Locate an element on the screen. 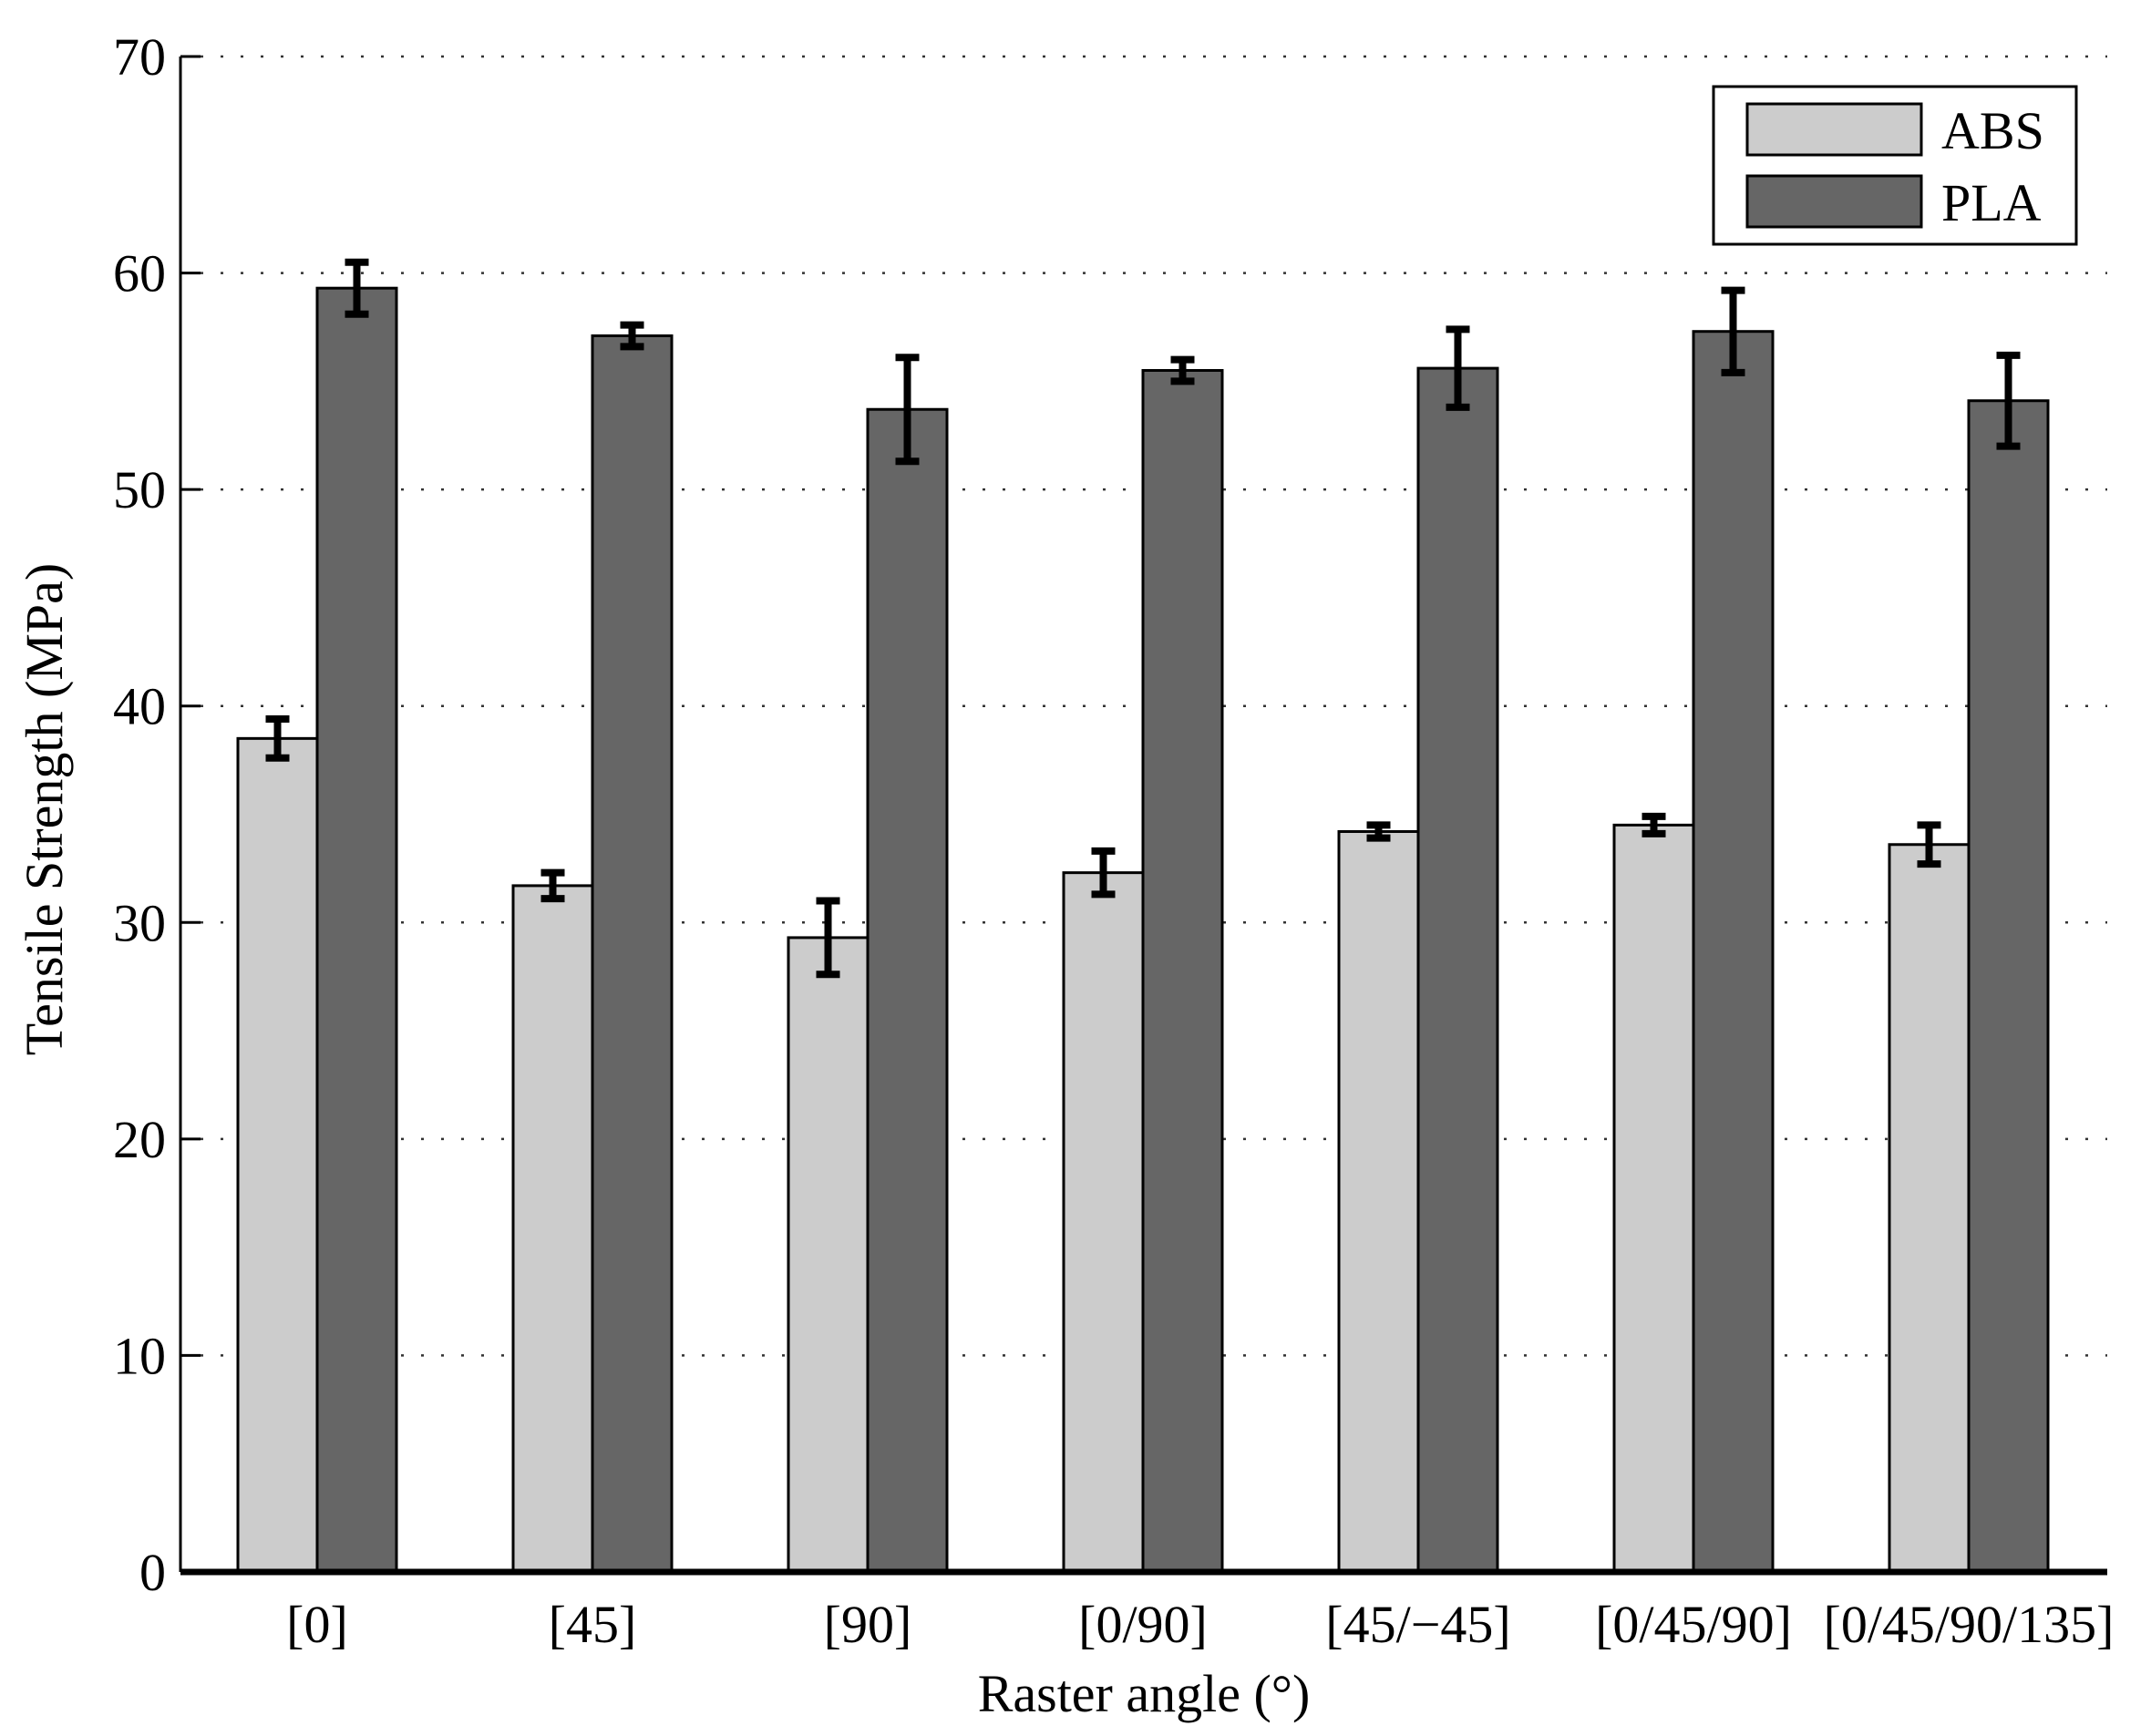 The width and height of the screenshot is (2151, 1736). y-tick-label: 60 is located at coordinates (139, 273).